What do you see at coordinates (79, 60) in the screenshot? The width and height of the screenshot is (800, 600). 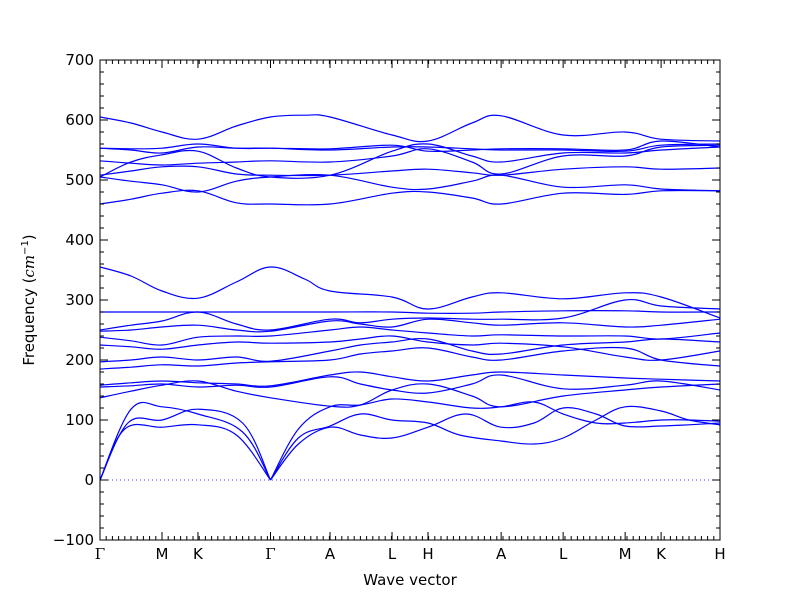 I see `y-tick-label: 700` at bounding box center [79, 60].